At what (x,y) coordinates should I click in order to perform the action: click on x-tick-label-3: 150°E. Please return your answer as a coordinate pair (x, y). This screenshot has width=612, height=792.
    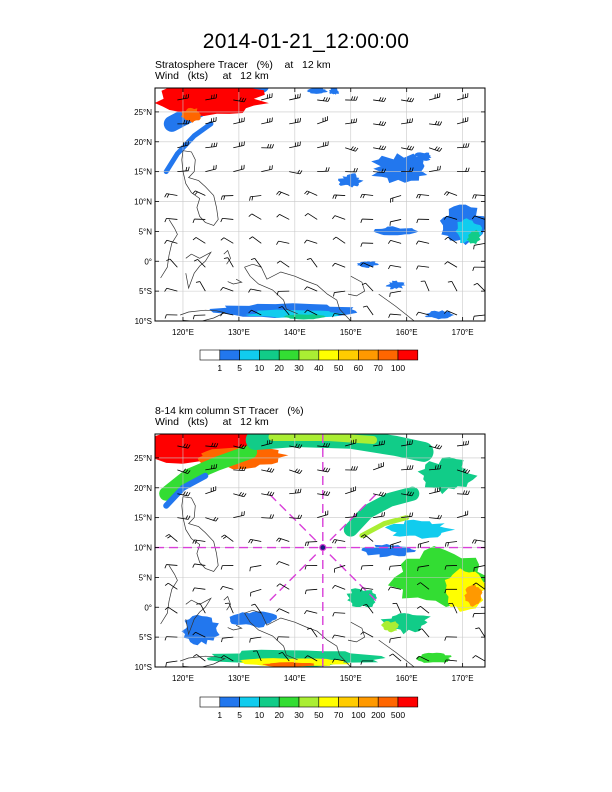
    Looking at the image, I should click on (351, 332).